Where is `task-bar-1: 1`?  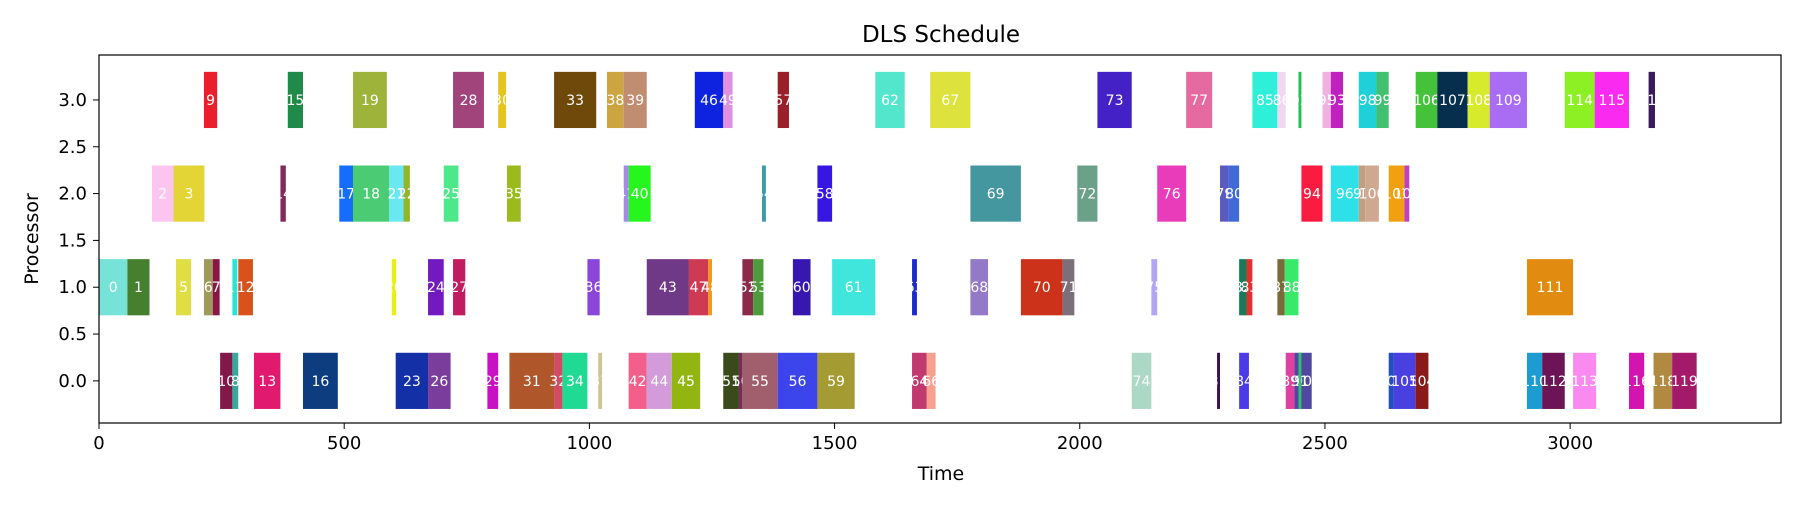 task-bar-1: 1 is located at coordinates (138, 287).